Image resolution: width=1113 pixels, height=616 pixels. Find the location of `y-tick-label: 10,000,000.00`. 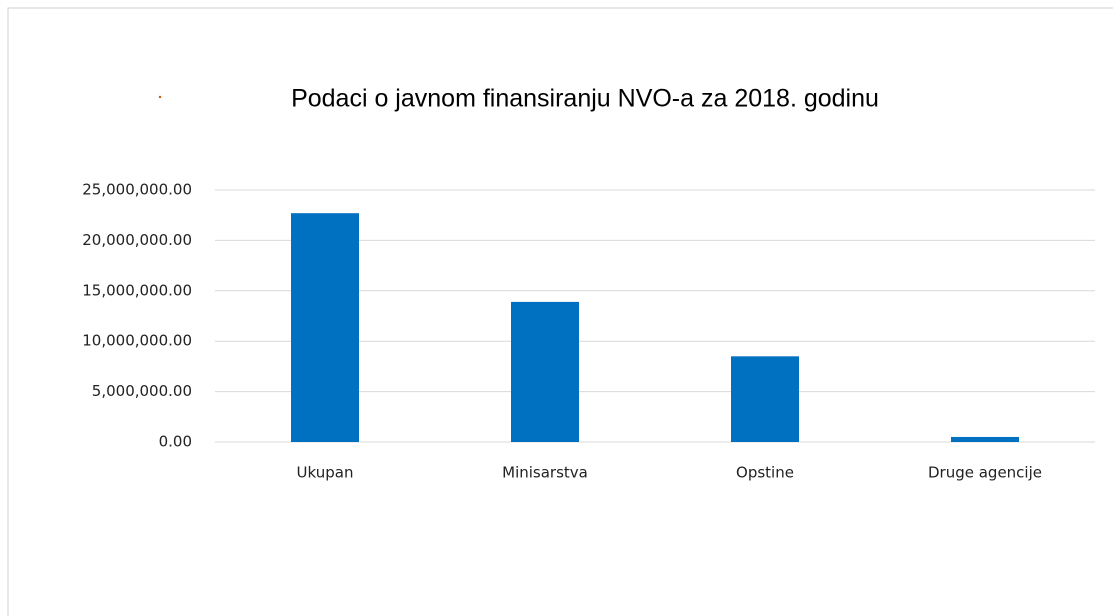

y-tick-label: 10,000,000.00 is located at coordinates (137, 341).